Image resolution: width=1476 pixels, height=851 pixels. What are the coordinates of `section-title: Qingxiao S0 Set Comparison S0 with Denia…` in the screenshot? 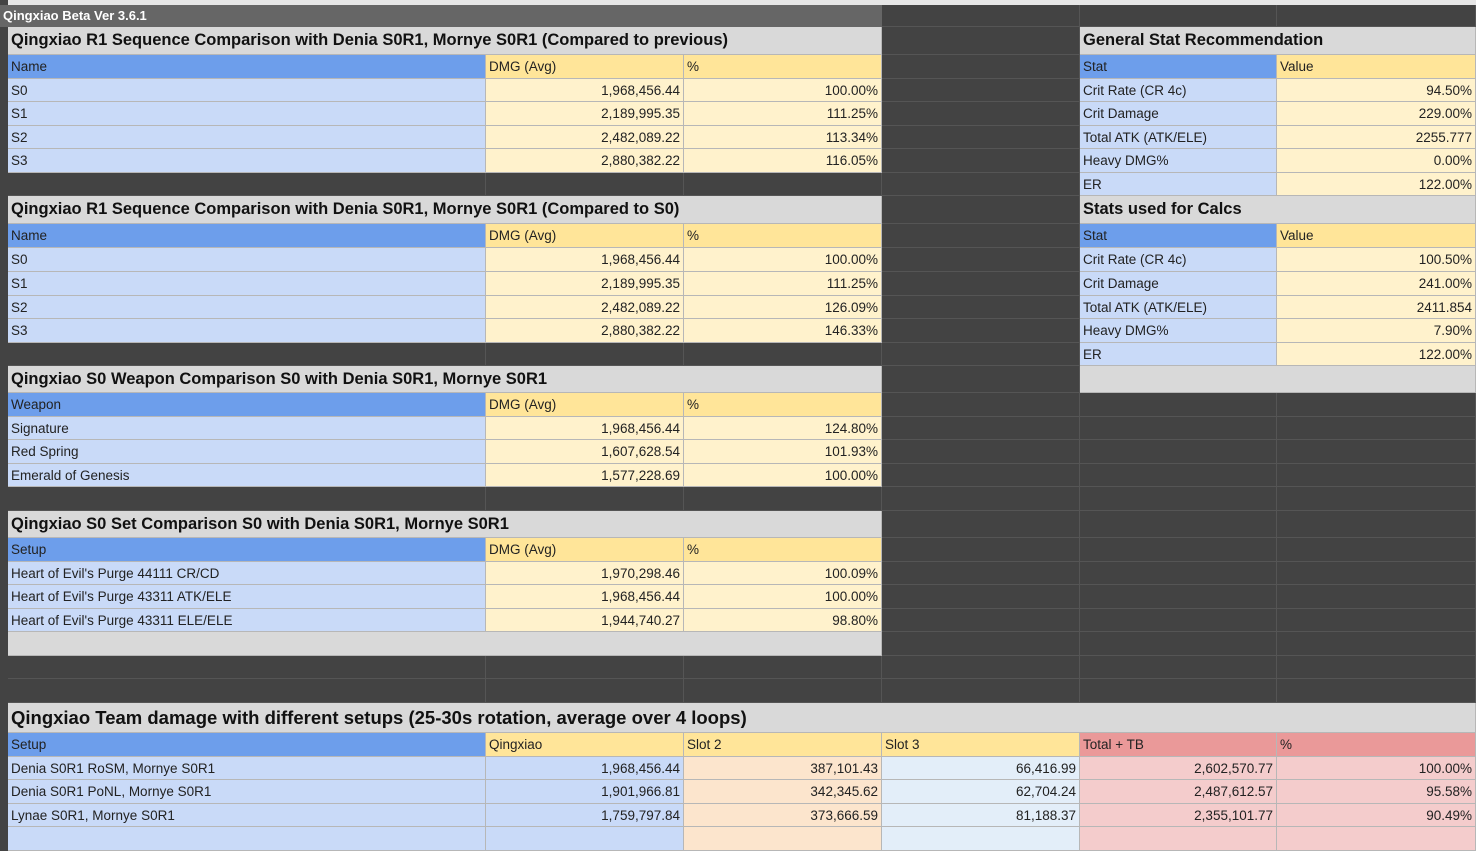 It's located at (445, 524).